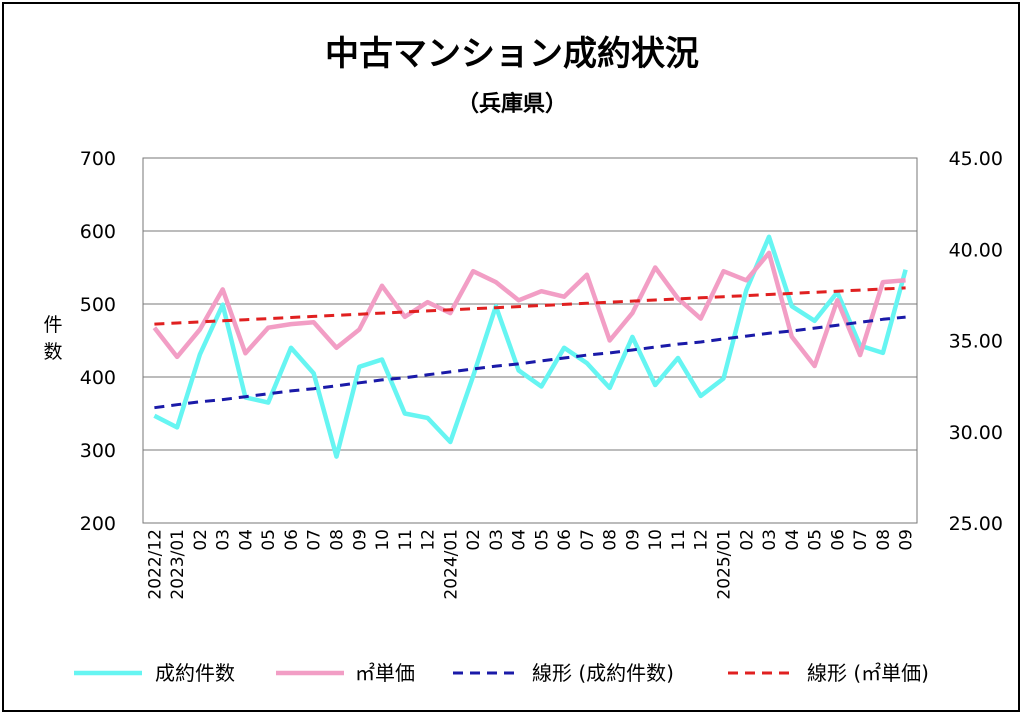 The height and width of the screenshot is (716, 1024). Describe the element at coordinates (52, 325) in the screenshot. I see `y-axis-label-char: 件` at that location.